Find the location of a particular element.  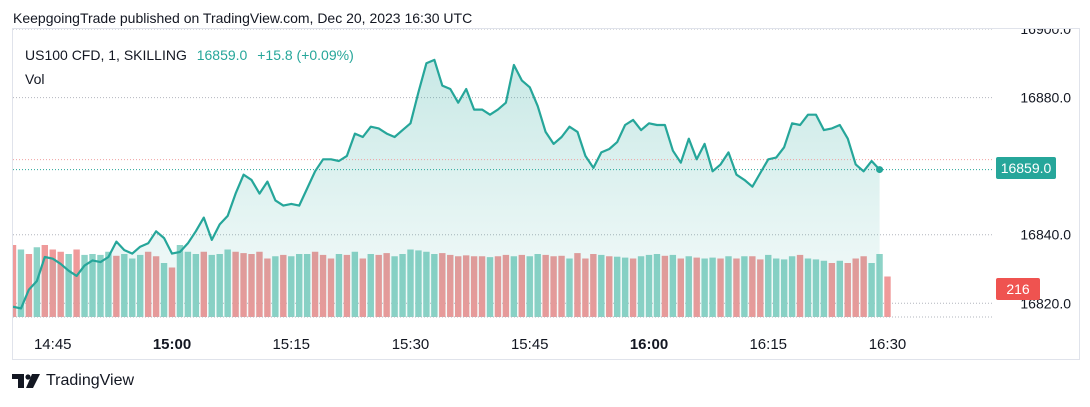

y-tick-label: 16880.0 is located at coordinates (1045, 98).